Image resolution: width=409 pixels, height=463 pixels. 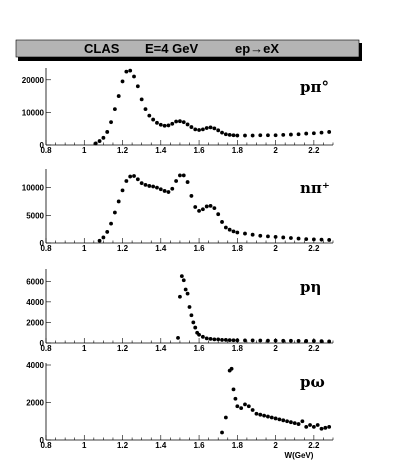 What do you see at coordinates (299, 455) in the screenshot?
I see `x-axis-label: W(GeV)` at bounding box center [299, 455].